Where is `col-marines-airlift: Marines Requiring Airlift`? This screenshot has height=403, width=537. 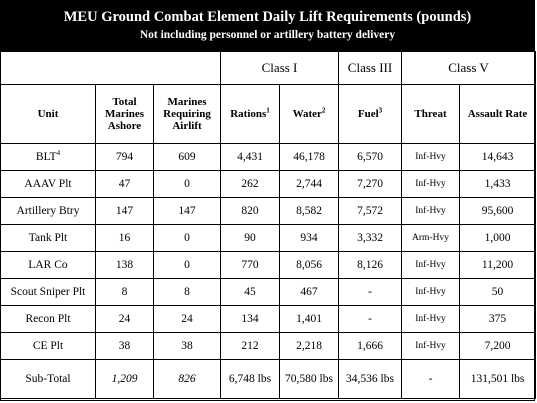 col-marines-airlift: Marines Requiring Airlift is located at coordinates (187, 114).